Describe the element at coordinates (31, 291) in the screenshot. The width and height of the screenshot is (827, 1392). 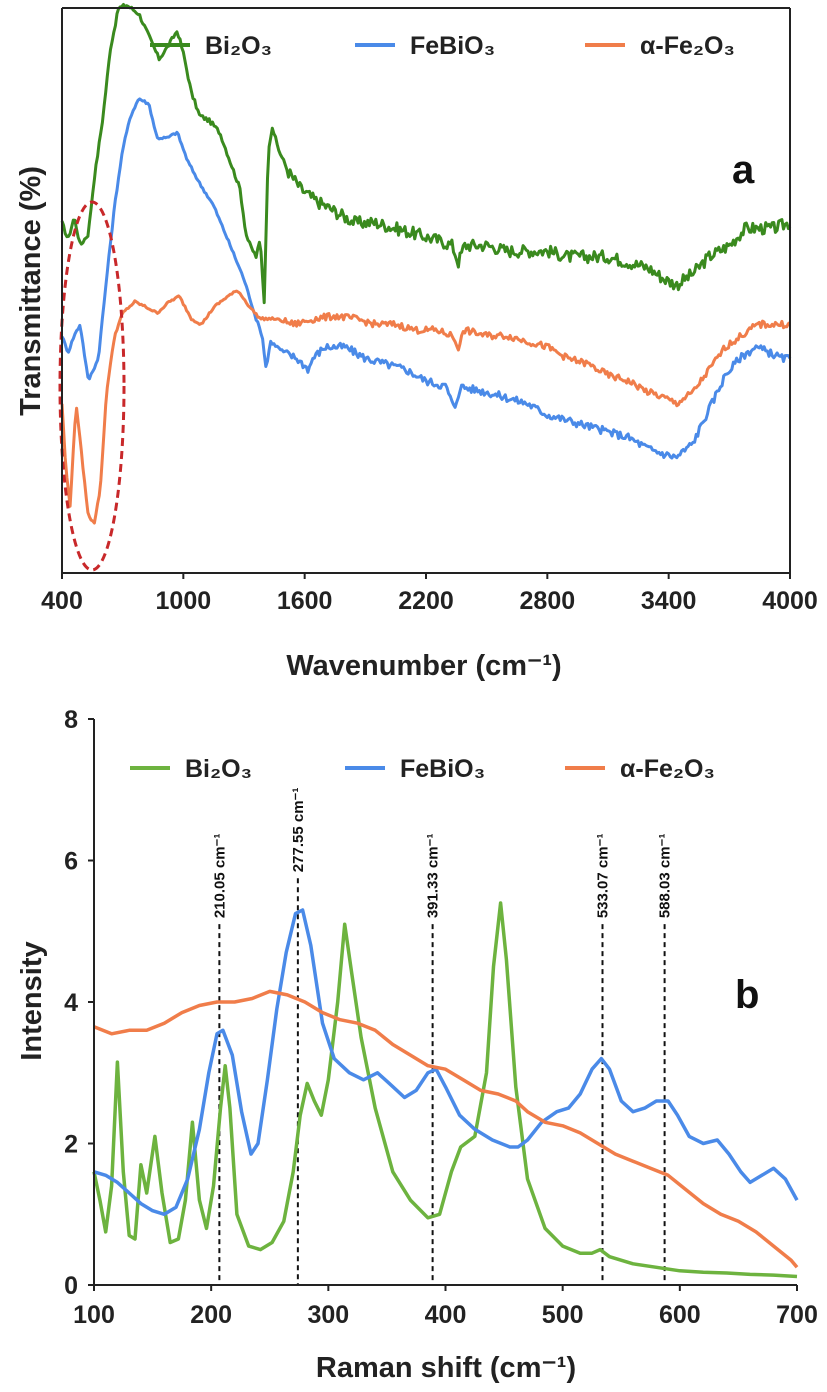
I see `panel-a-y-axis-label: Transmittance (%)` at that location.